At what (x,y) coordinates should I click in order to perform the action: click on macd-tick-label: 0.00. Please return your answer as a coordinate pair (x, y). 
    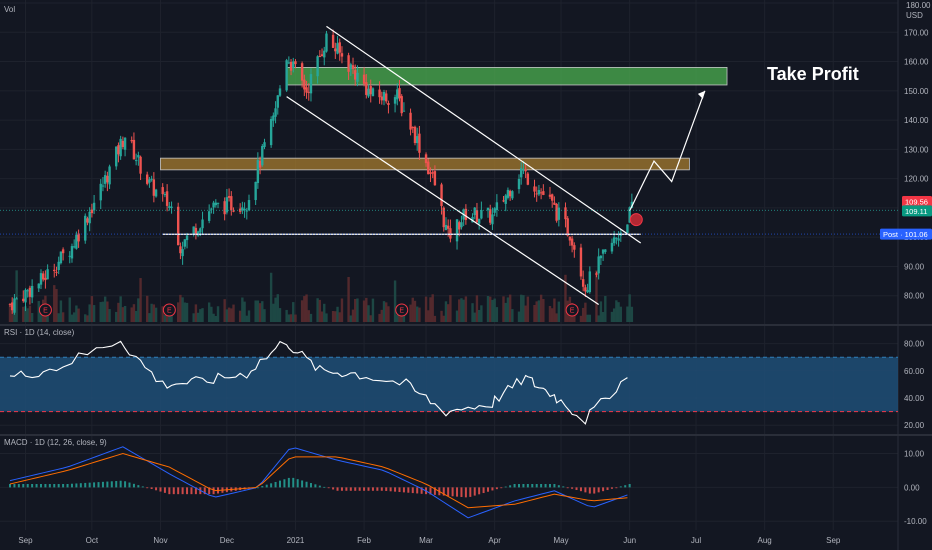
    Looking at the image, I should click on (912, 487).